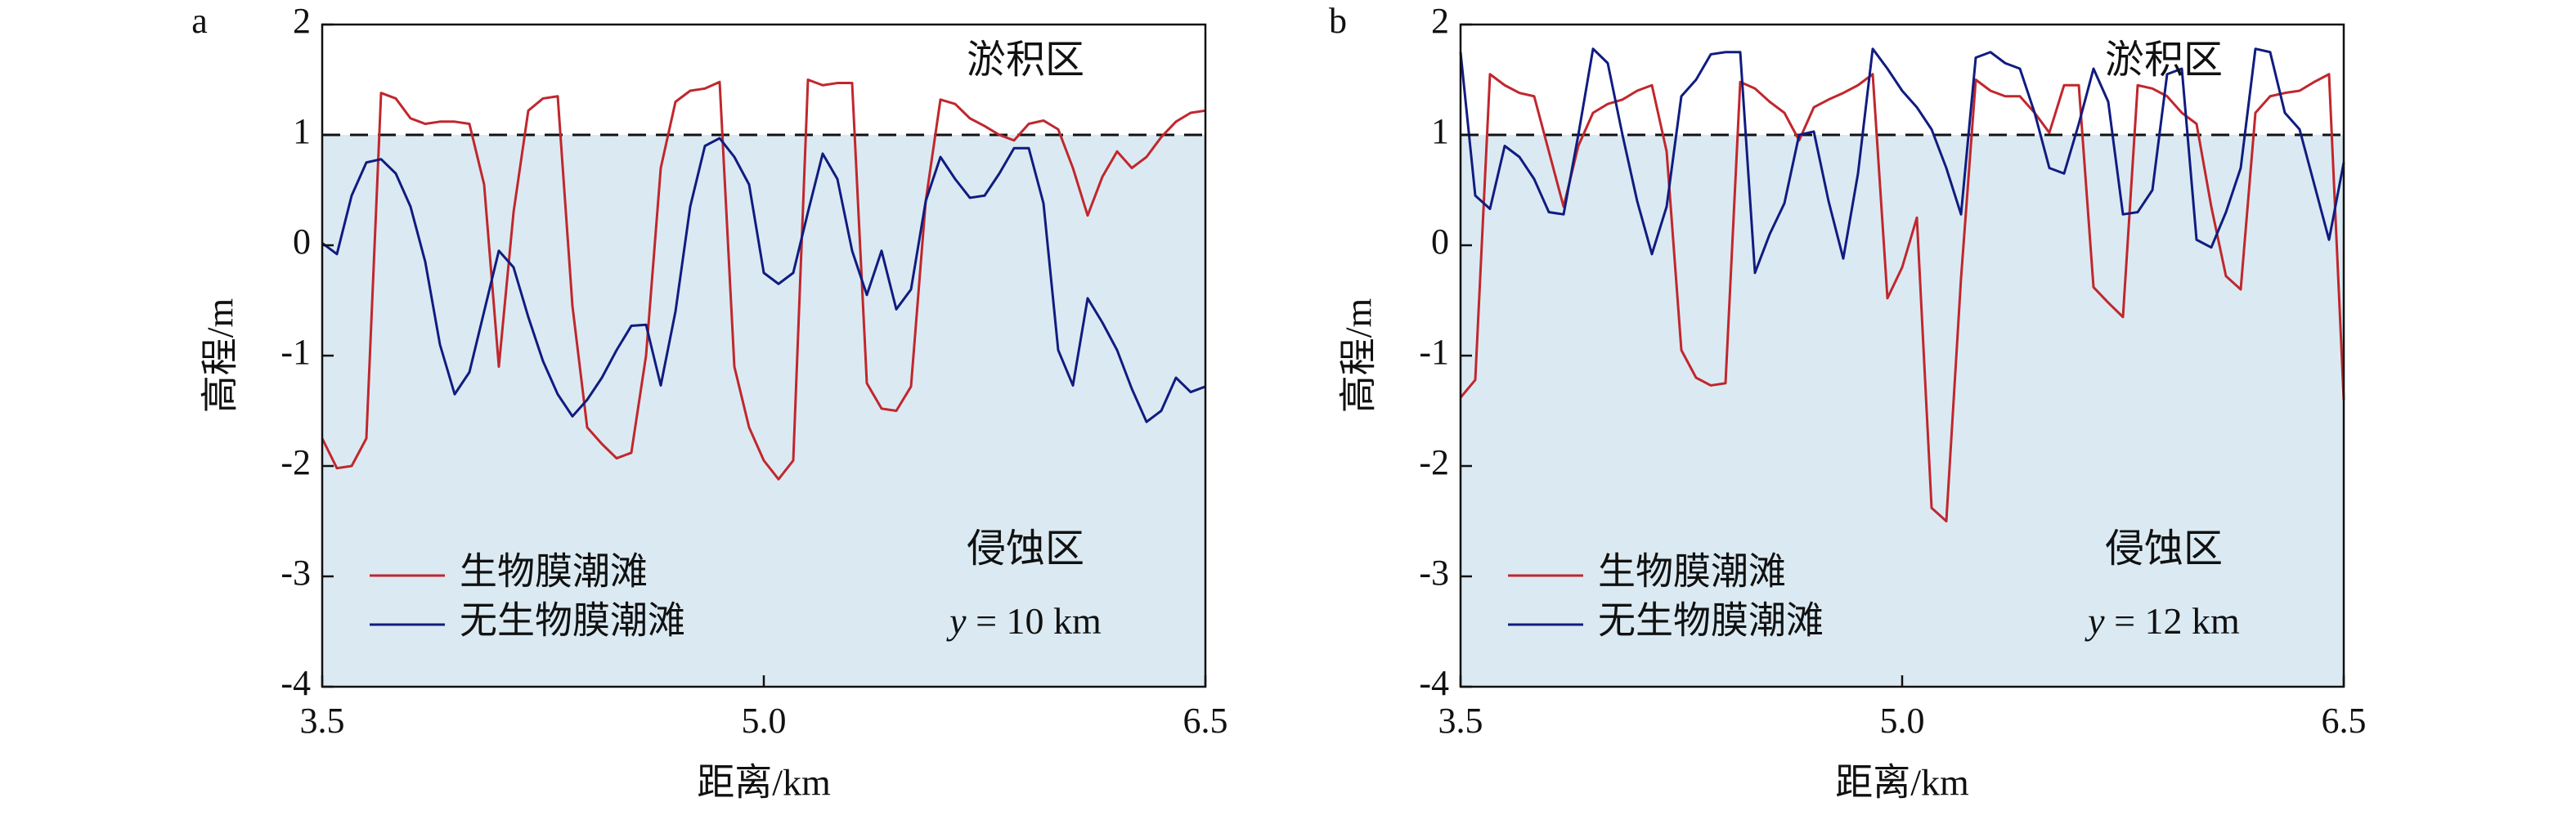  I want to click on annotation: y = 12 km, so click(2162, 621).